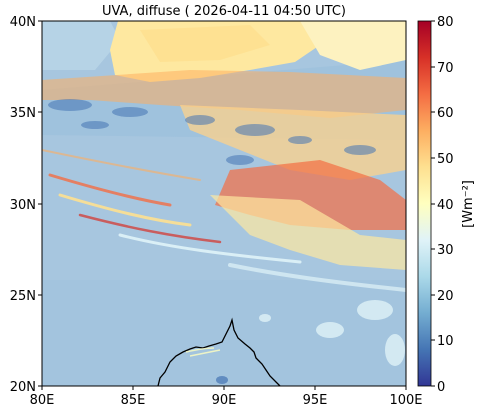  Describe the element at coordinates (445, 68) in the screenshot. I see `cb-tick-label: 70` at that location.